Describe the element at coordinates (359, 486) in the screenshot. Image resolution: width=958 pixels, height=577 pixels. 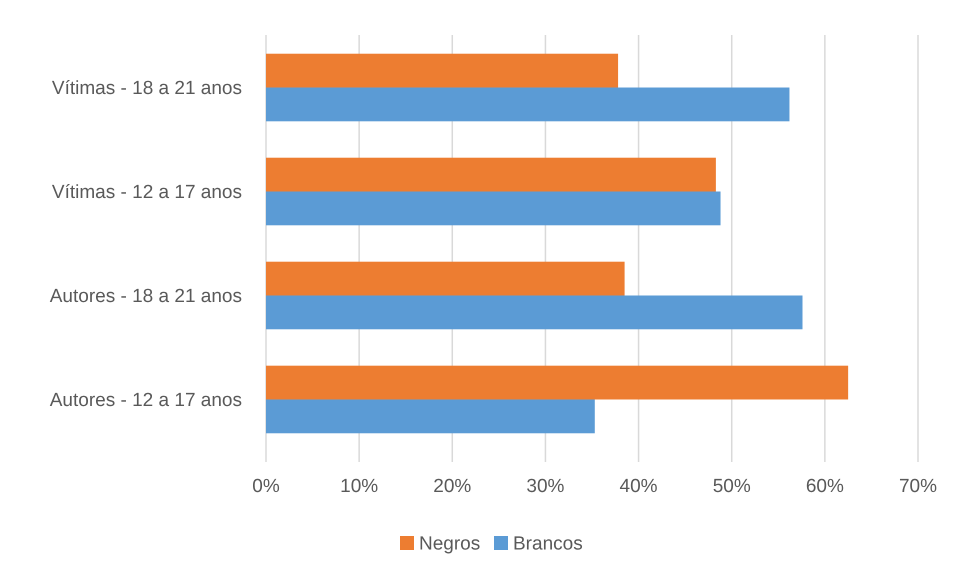
I see `x-tick-label: 10%` at that location.